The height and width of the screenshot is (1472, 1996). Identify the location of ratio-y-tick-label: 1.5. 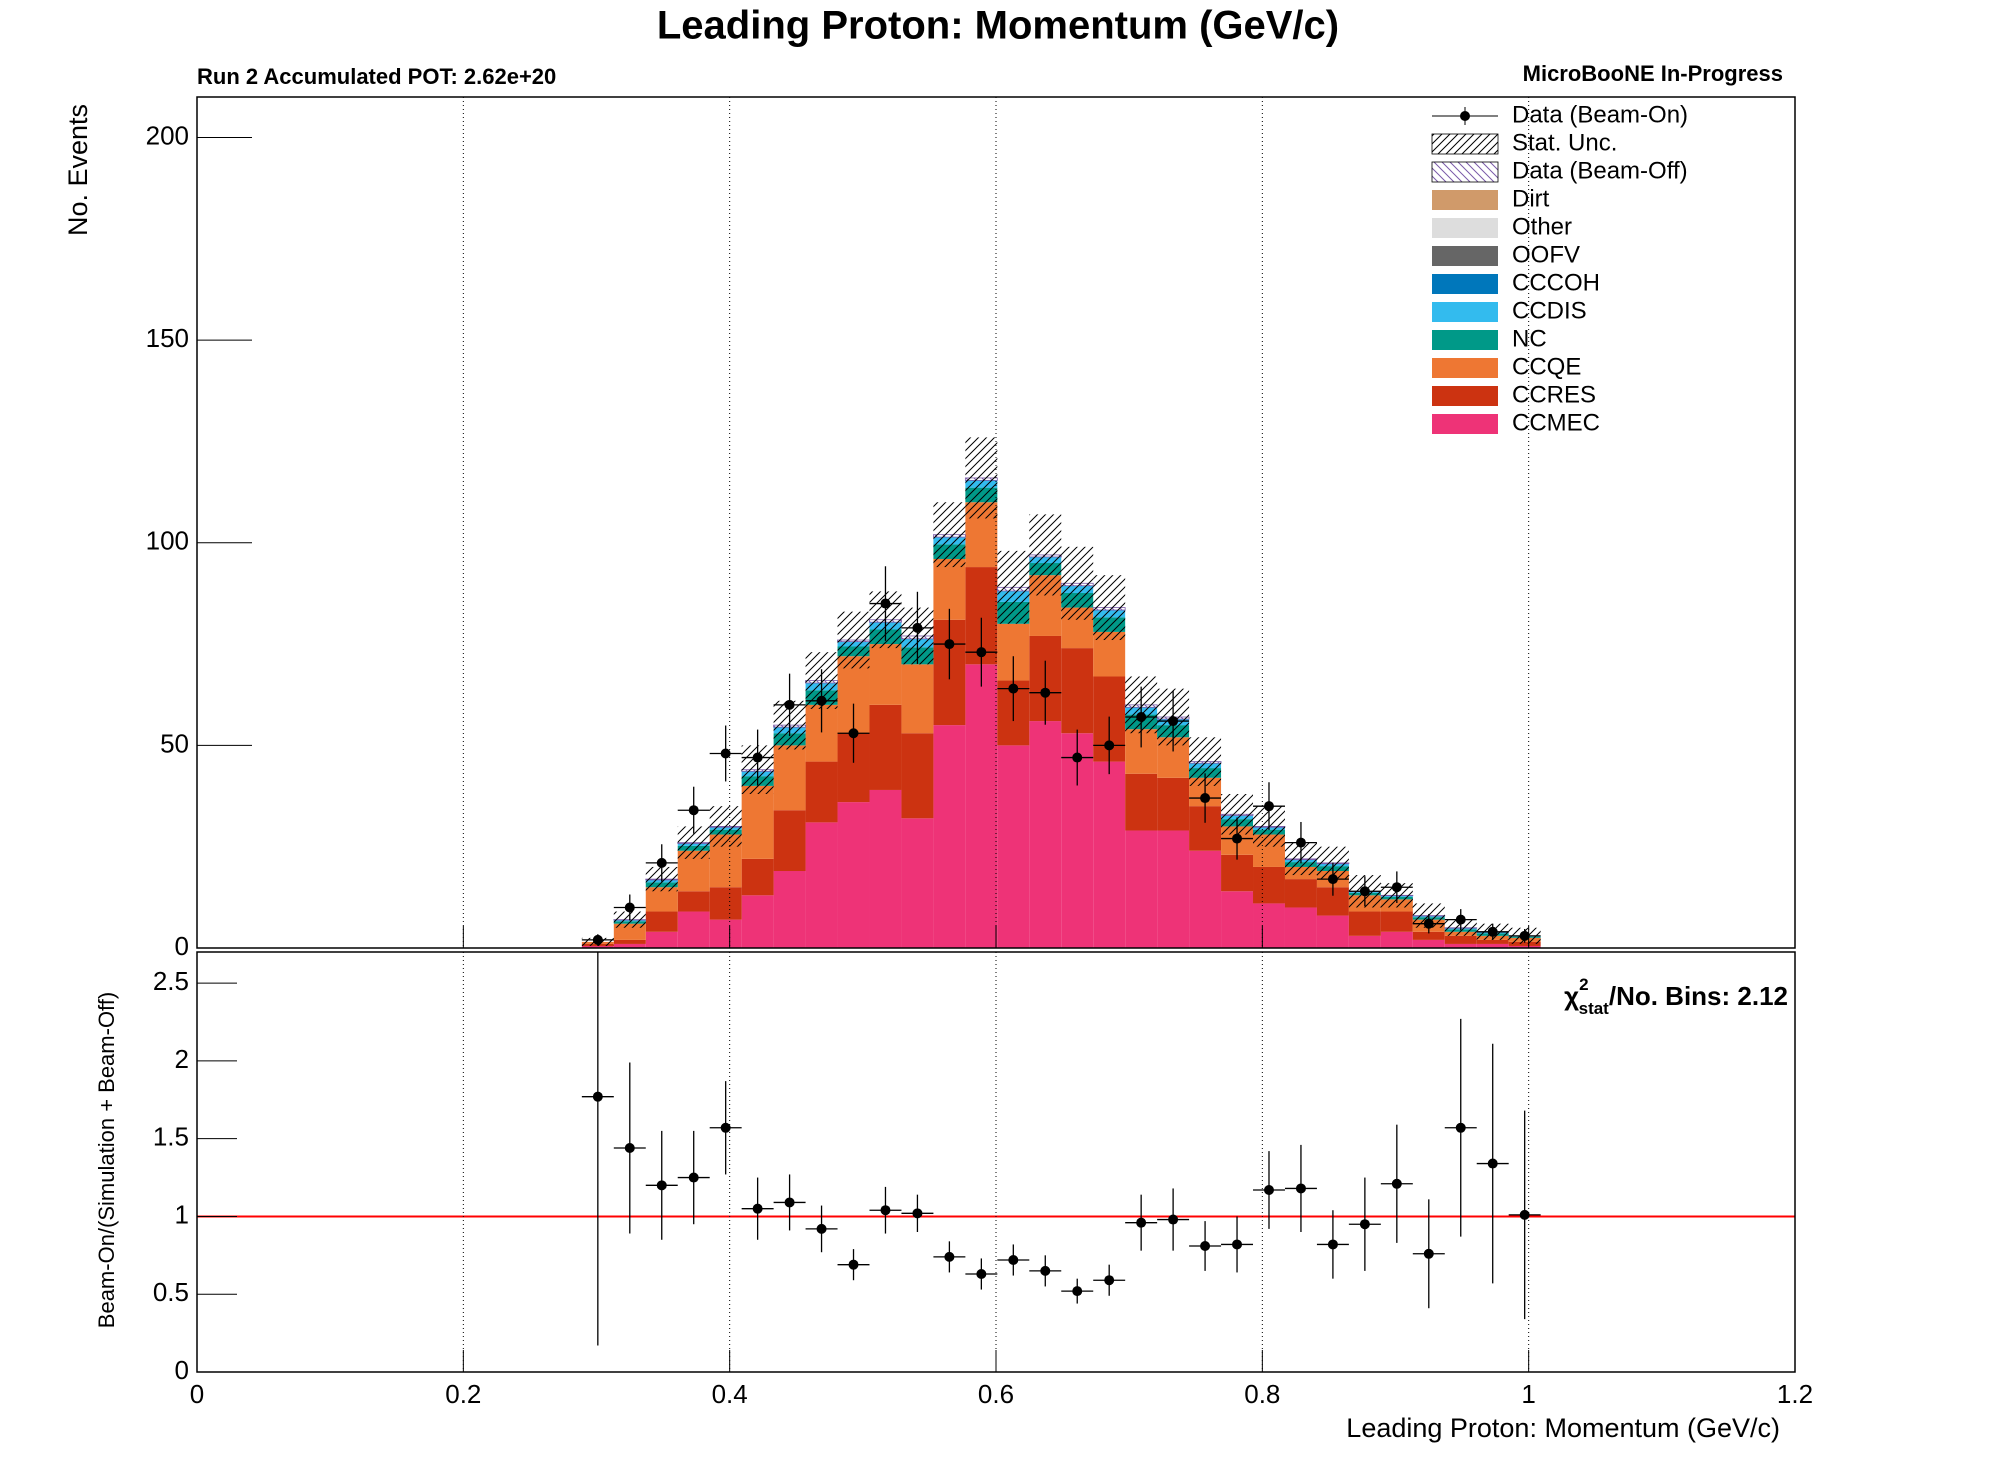
(171, 1137).